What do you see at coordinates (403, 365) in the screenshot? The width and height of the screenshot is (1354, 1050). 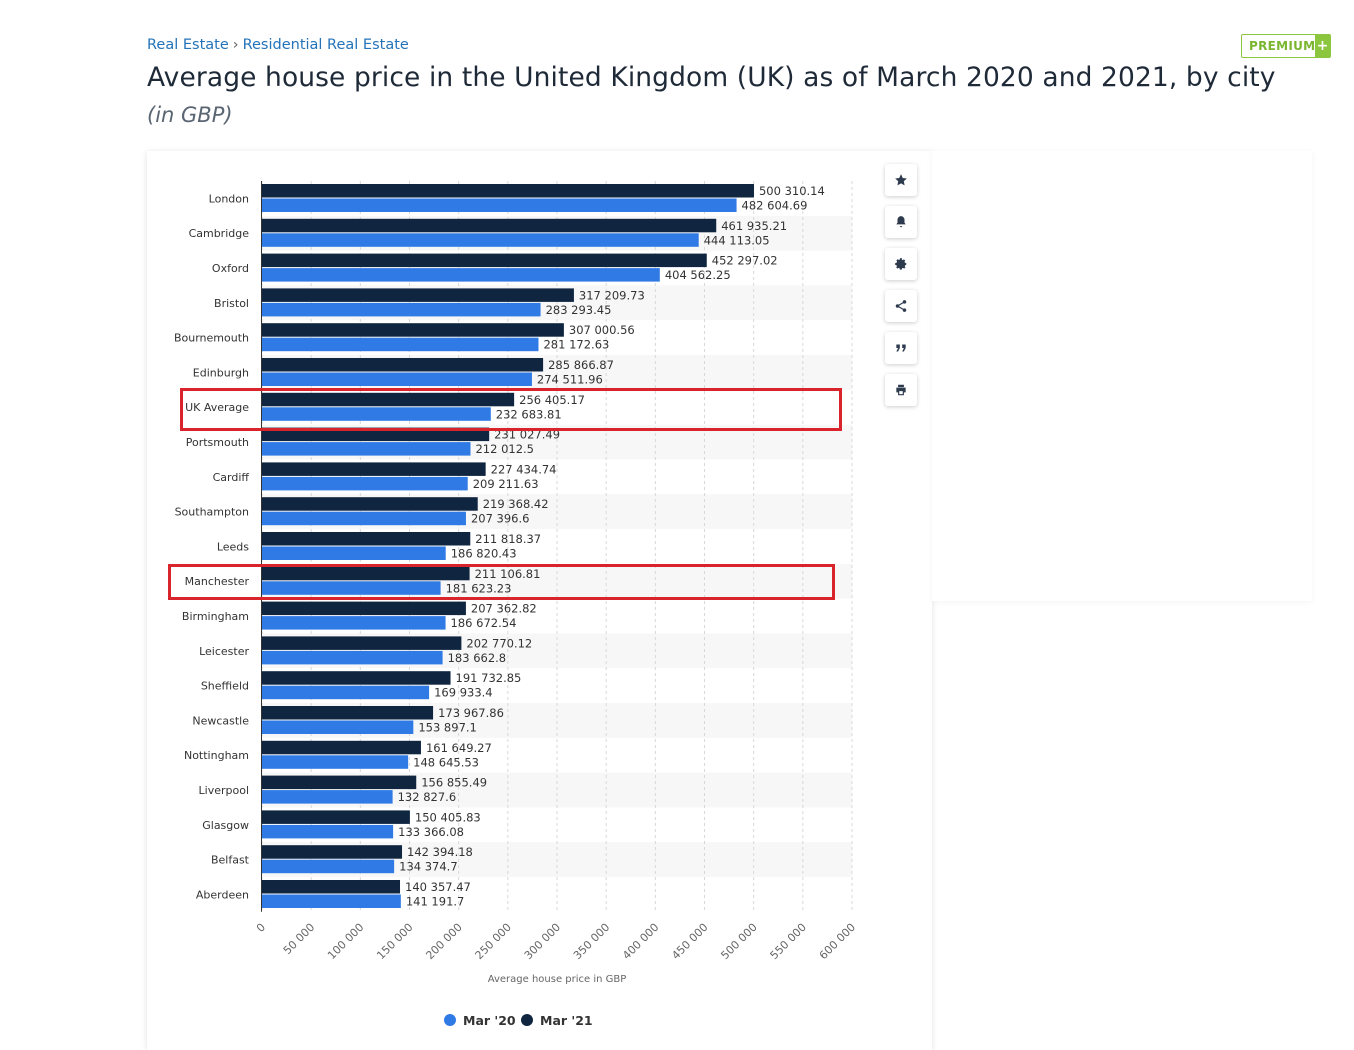 I see `bar-mar21-edinburgh` at bounding box center [403, 365].